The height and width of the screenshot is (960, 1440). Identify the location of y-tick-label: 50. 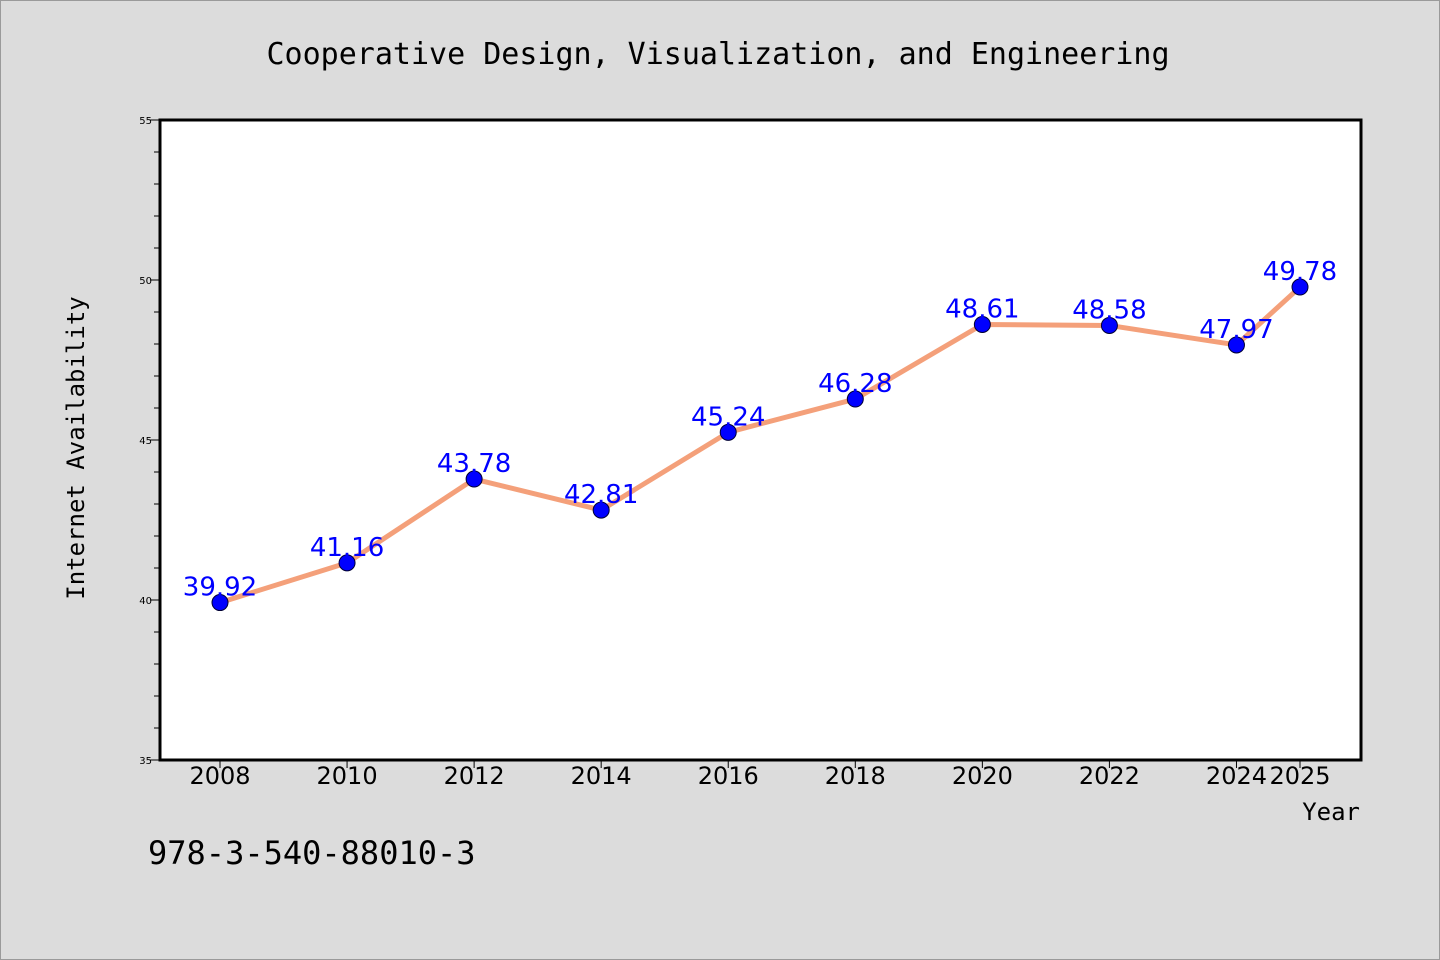
(145, 281).